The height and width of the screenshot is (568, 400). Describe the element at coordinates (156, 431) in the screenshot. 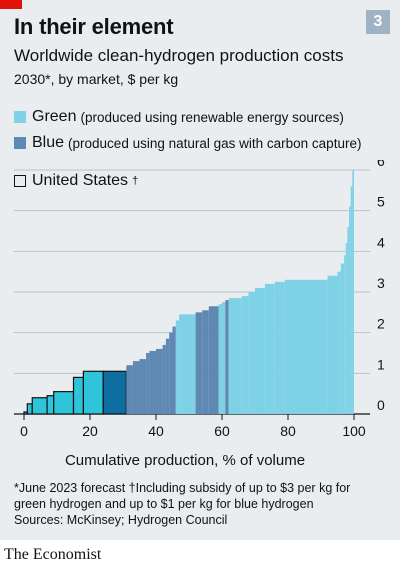

I see `x-tick-label-40: 40` at that location.